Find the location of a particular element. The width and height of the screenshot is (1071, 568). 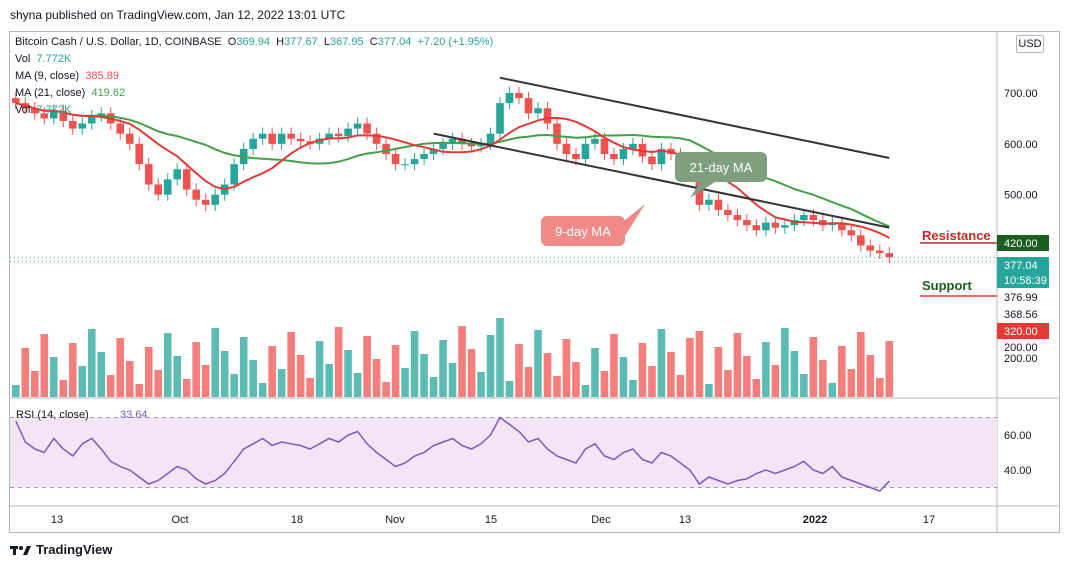

time-axis-tick: 15 is located at coordinates (491, 520).